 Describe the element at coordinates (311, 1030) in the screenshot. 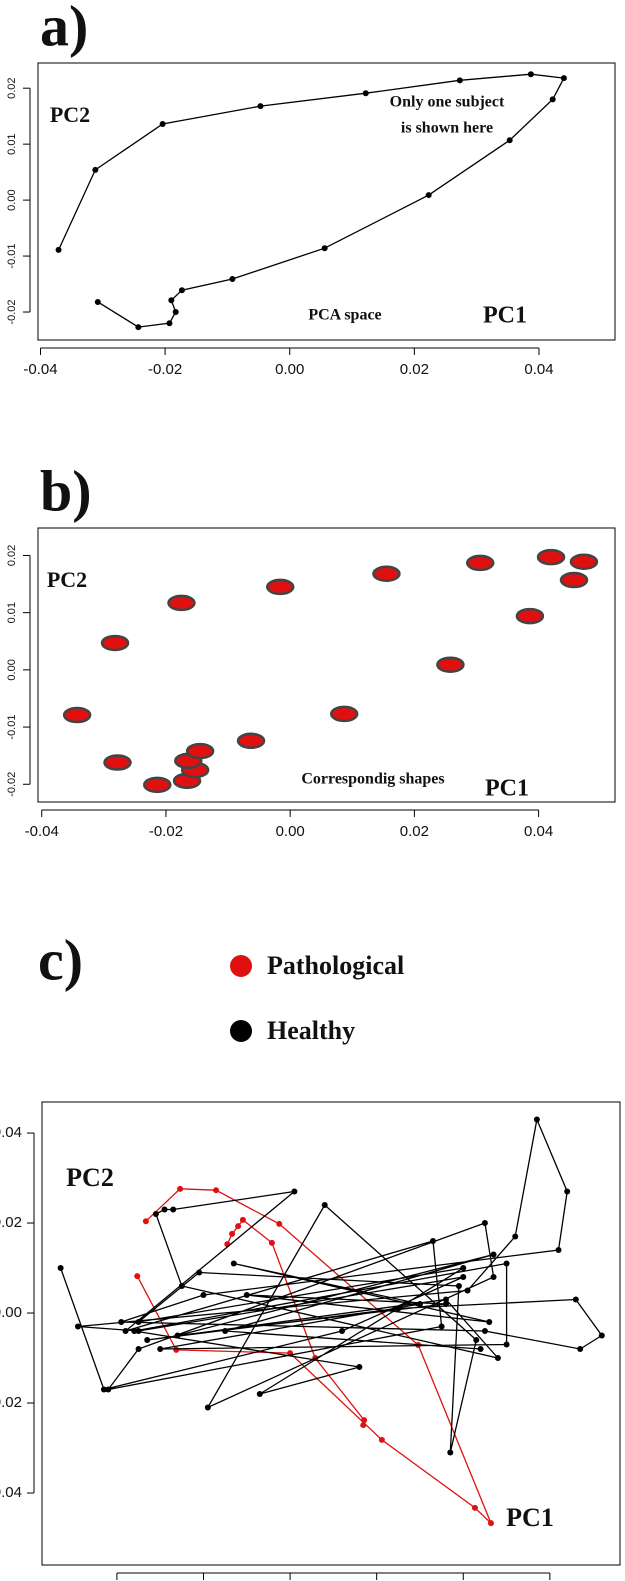

I see `legend-label: Healthy` at that location.